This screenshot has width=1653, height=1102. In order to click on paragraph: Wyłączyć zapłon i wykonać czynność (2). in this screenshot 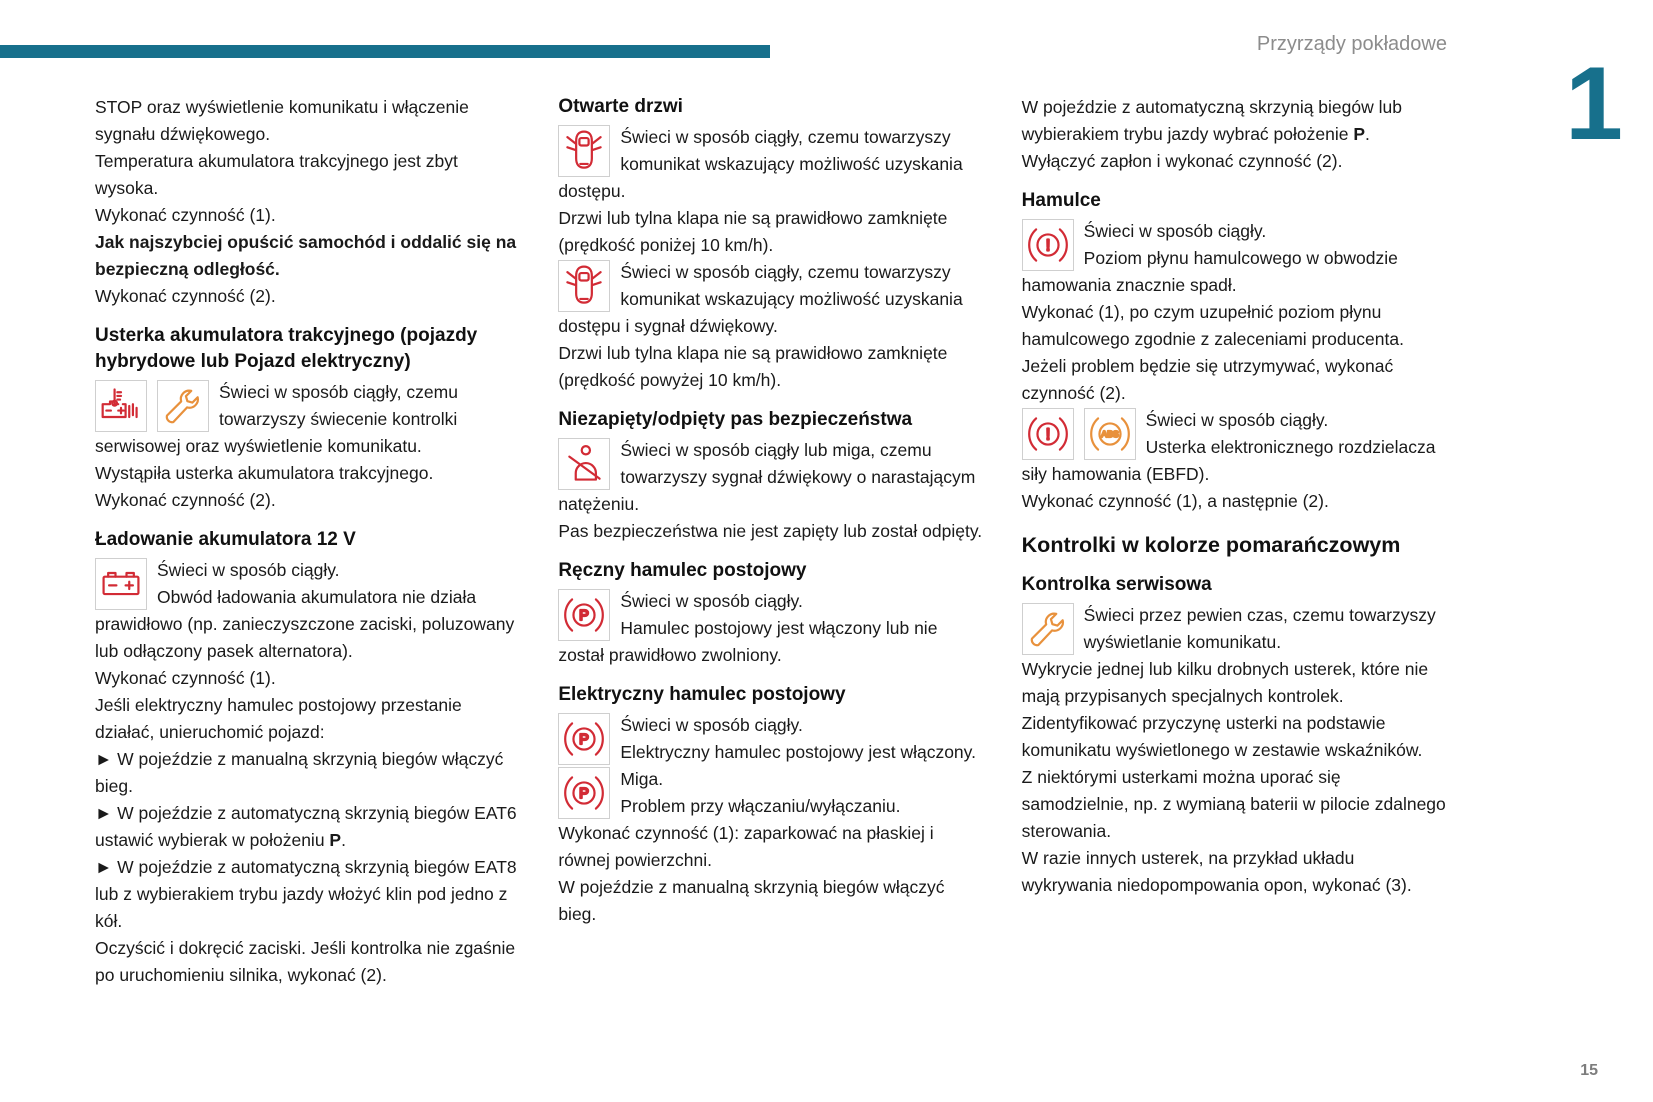, I will do `click(1182, 161)`.